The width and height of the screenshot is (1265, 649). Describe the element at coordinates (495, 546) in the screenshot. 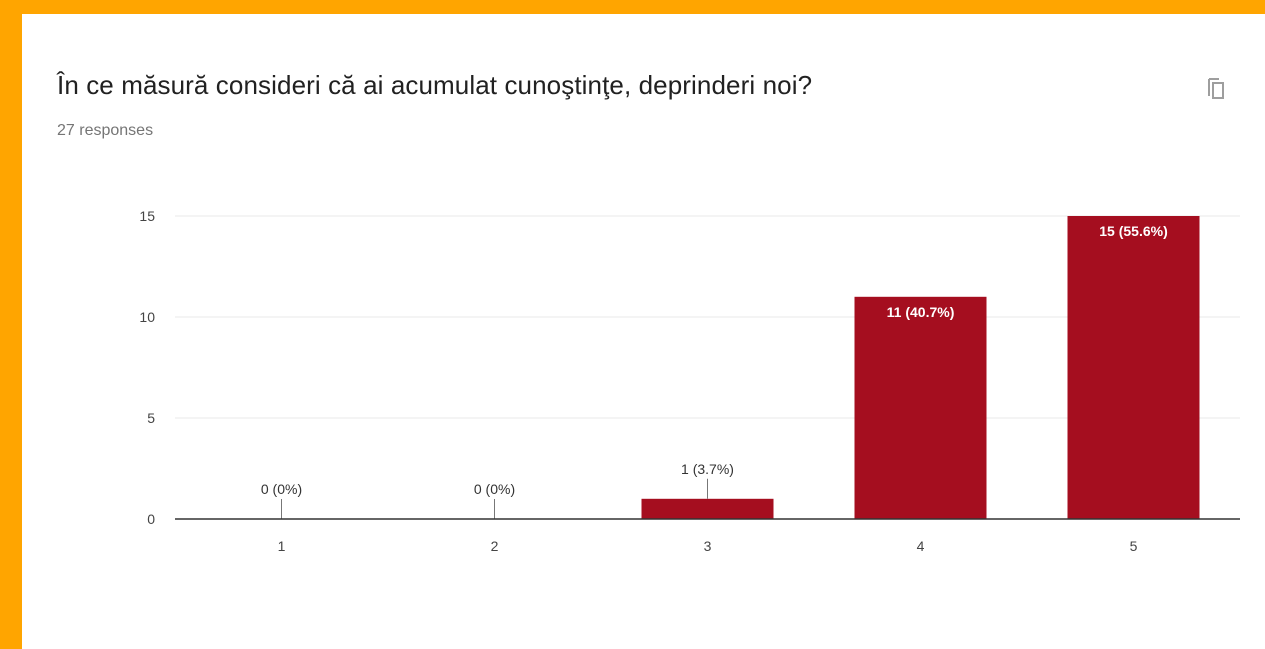

I see `x-tick-label: 2` at that location.